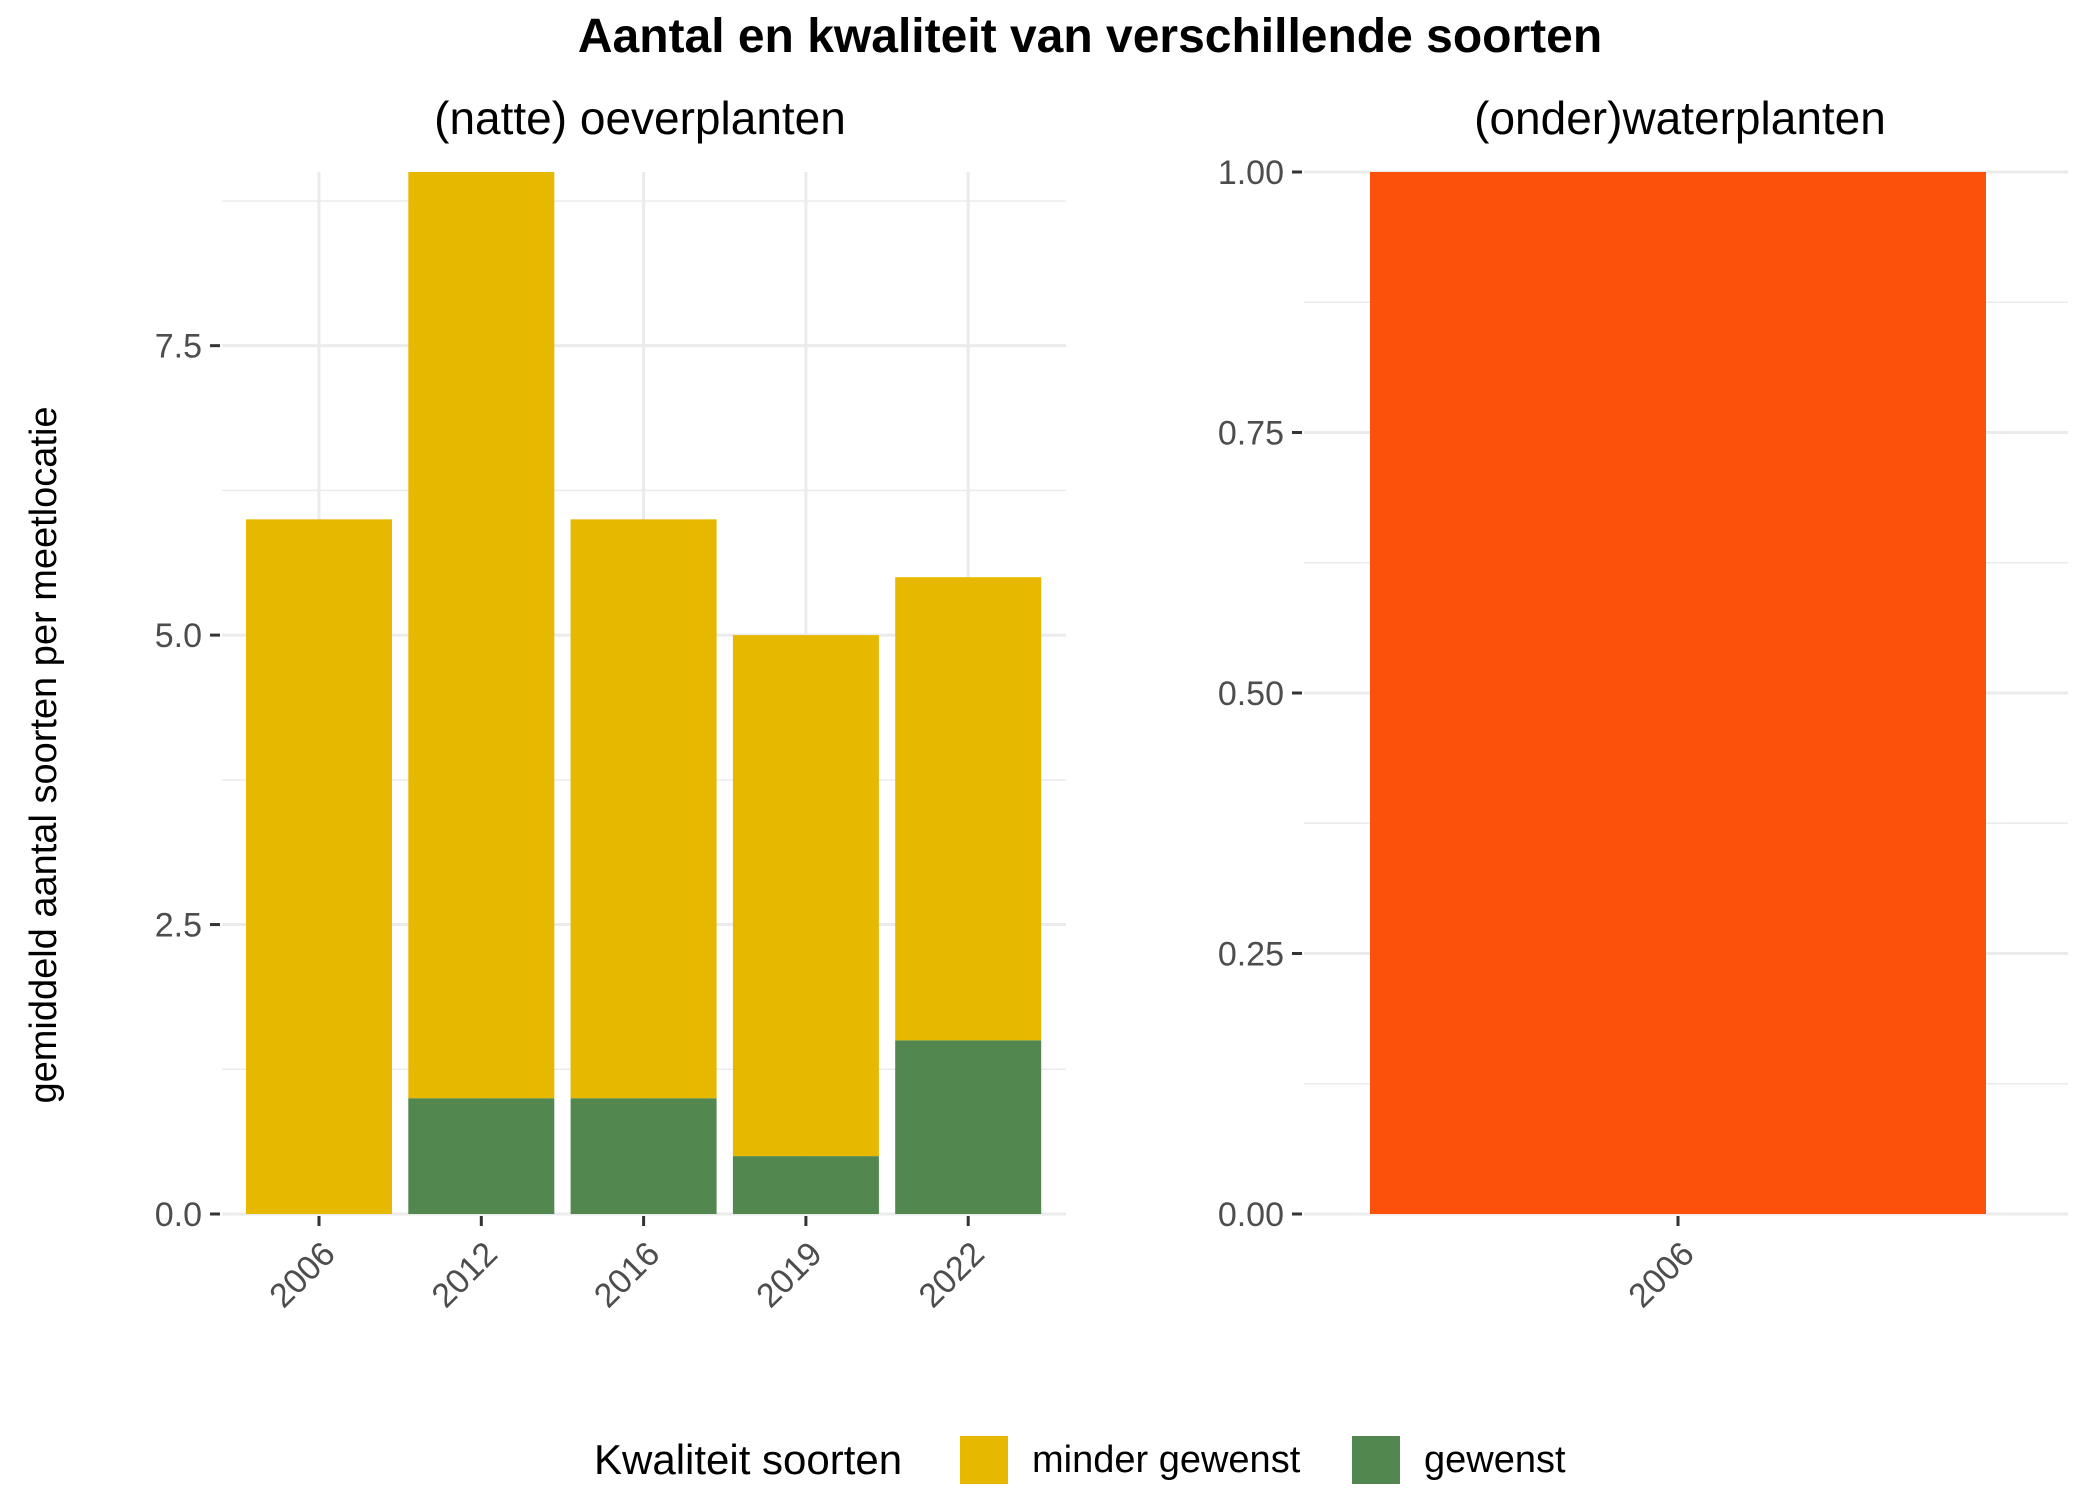 The image size is (2100, 1500). I want to click on y-tick-label: 1.00, so click(1251, 173).